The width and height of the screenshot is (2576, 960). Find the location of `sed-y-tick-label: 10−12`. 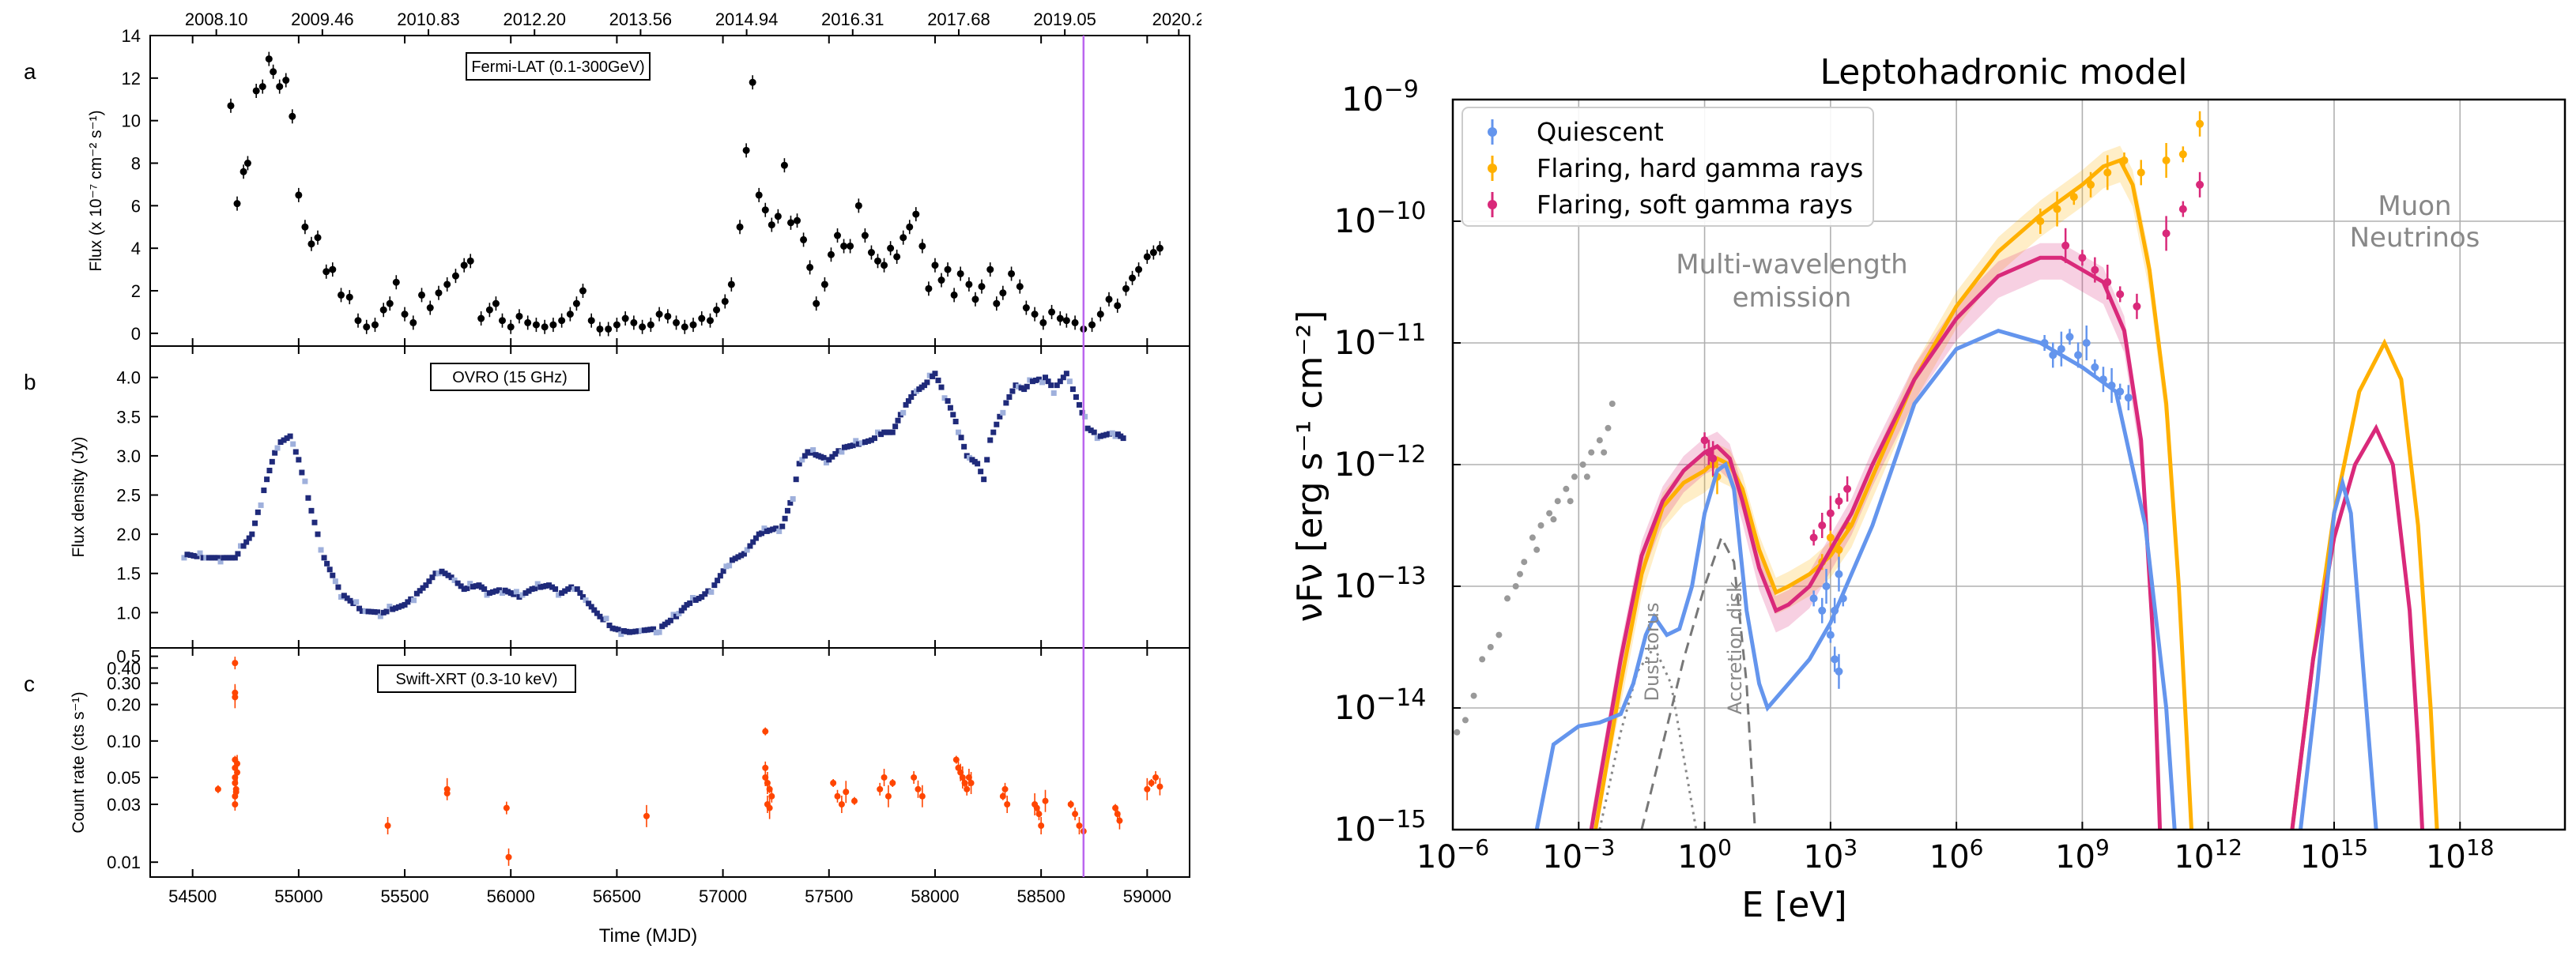

sed-y-tick-label: 10−12 is located at coordinates (1380, 462).